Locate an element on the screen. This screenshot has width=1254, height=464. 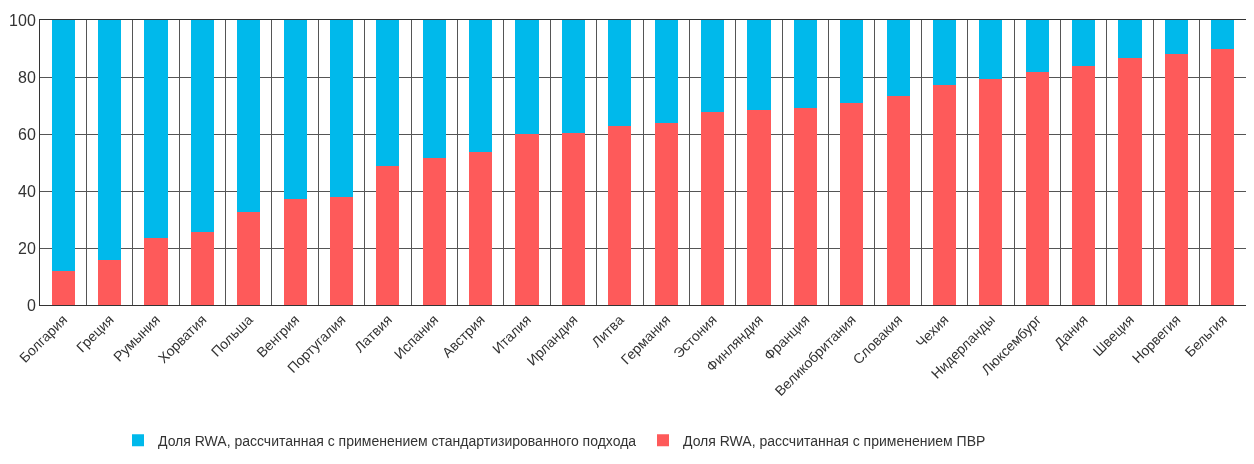
legend-label: Доля RWA, рассчитанная с применением стандартизированного подхода is located at coordinates (397, 440).